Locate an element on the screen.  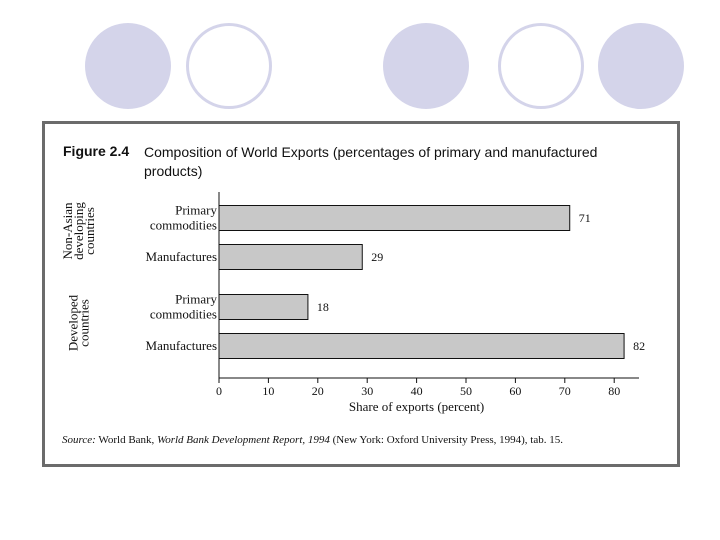
group-label-1-line-1: Non-Asian is located at coordinates (67, 231).